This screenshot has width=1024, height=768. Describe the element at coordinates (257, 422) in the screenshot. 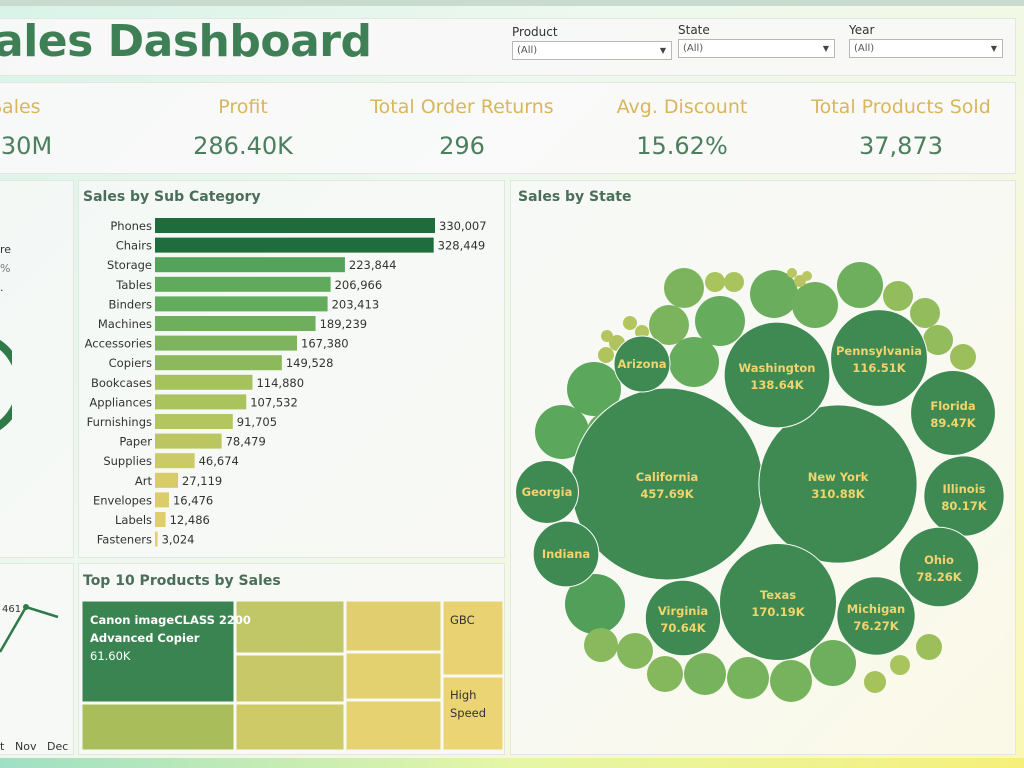

I see `bar-value-label: 91,705` at that location.